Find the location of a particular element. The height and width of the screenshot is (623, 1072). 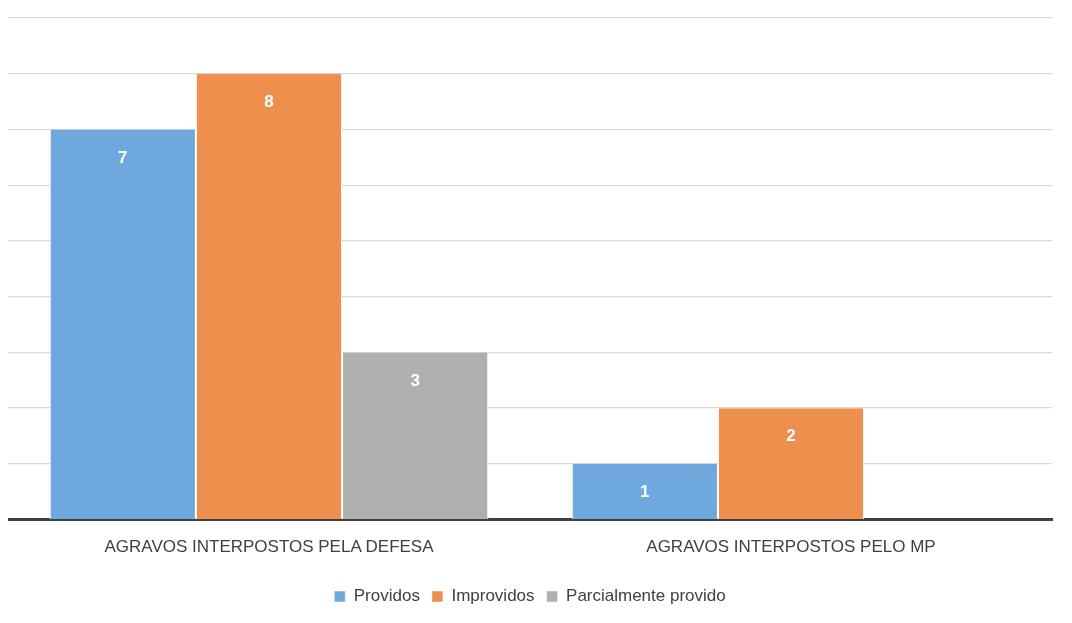

data-label: 8 is located at coordinates (269, 101).